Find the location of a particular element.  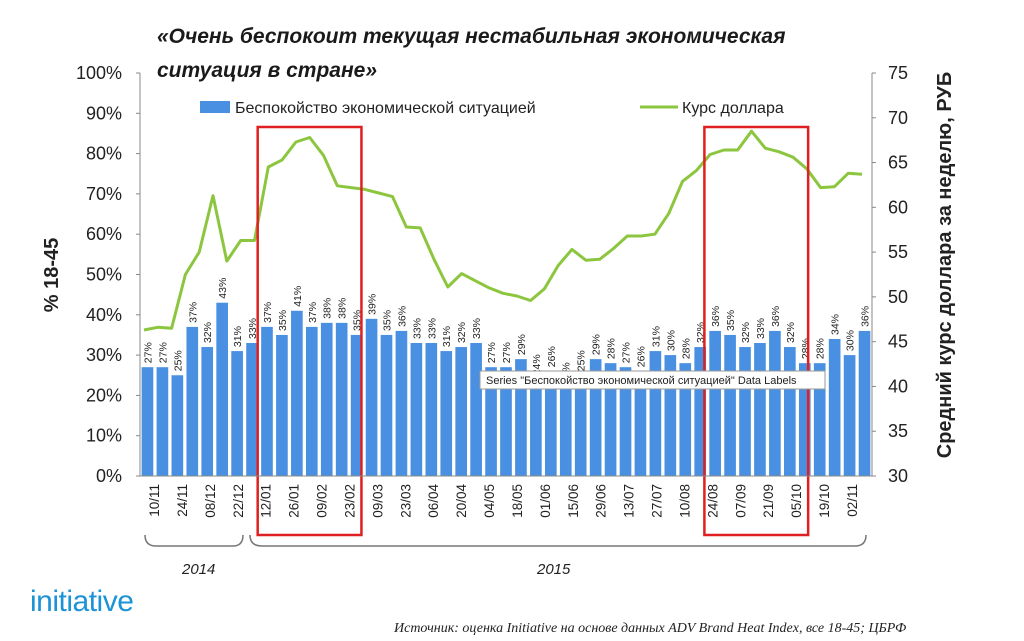

x-tick-label: 08/12 is located at coordinates (210, 501).